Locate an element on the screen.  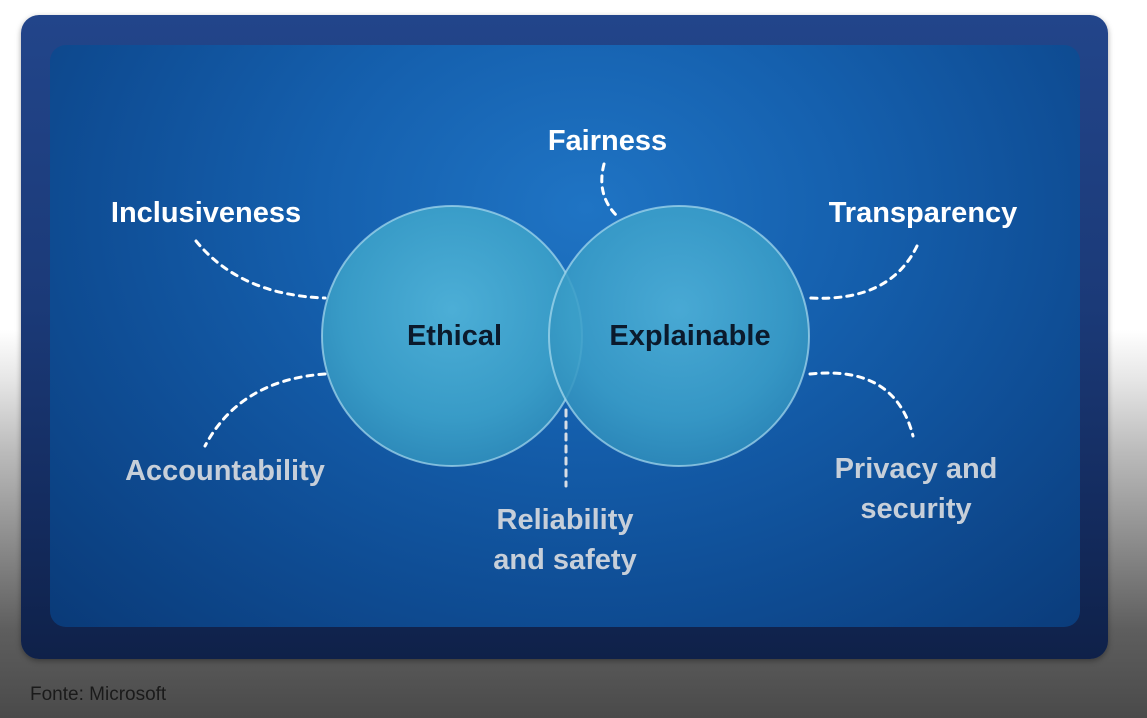
reliability-label-line2: and safety is located at coordinates (565, 560).